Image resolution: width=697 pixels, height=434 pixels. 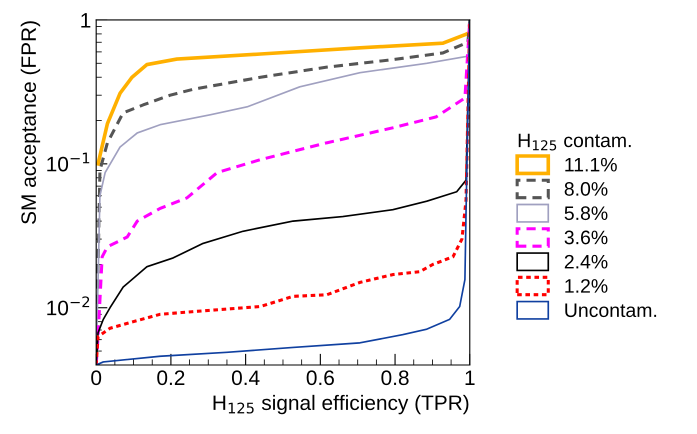 What do you see at coordinates (610, 311) in the screenshot?
I see `legend-label: Uncontam.` at bounding box center [610, 311].